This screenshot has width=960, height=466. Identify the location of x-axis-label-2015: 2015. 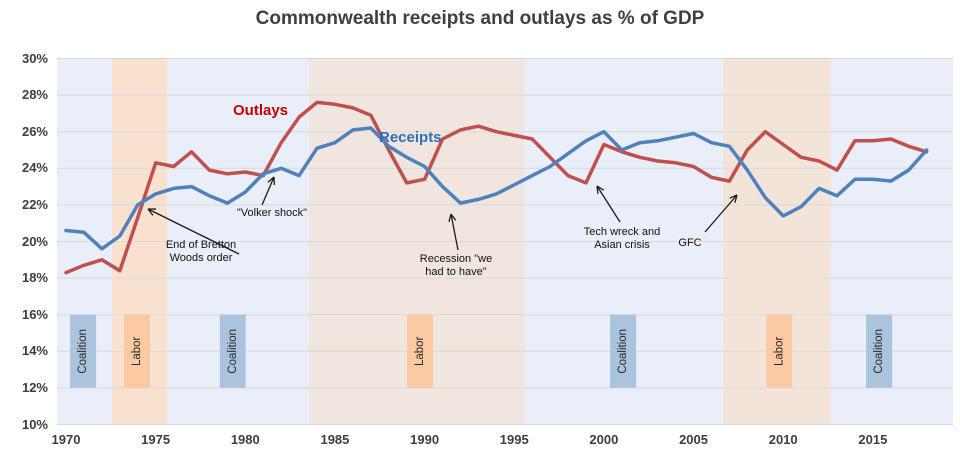
(873, 439).